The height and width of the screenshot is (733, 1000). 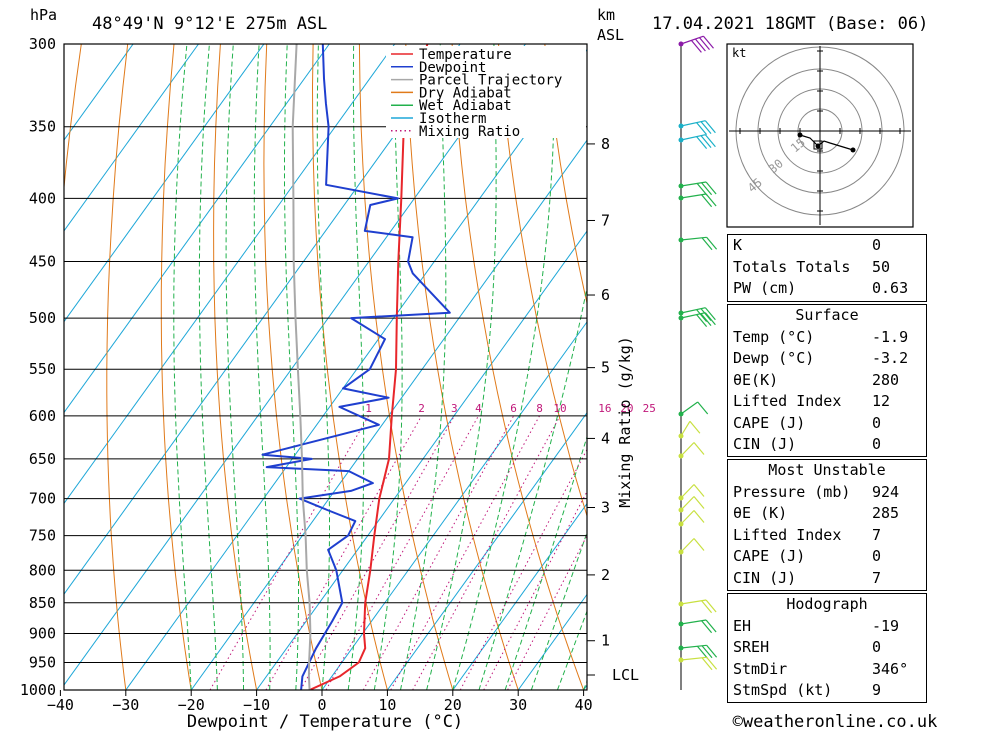 I want to click on pressure-tick-label: 400, so click(x=42, y=198).